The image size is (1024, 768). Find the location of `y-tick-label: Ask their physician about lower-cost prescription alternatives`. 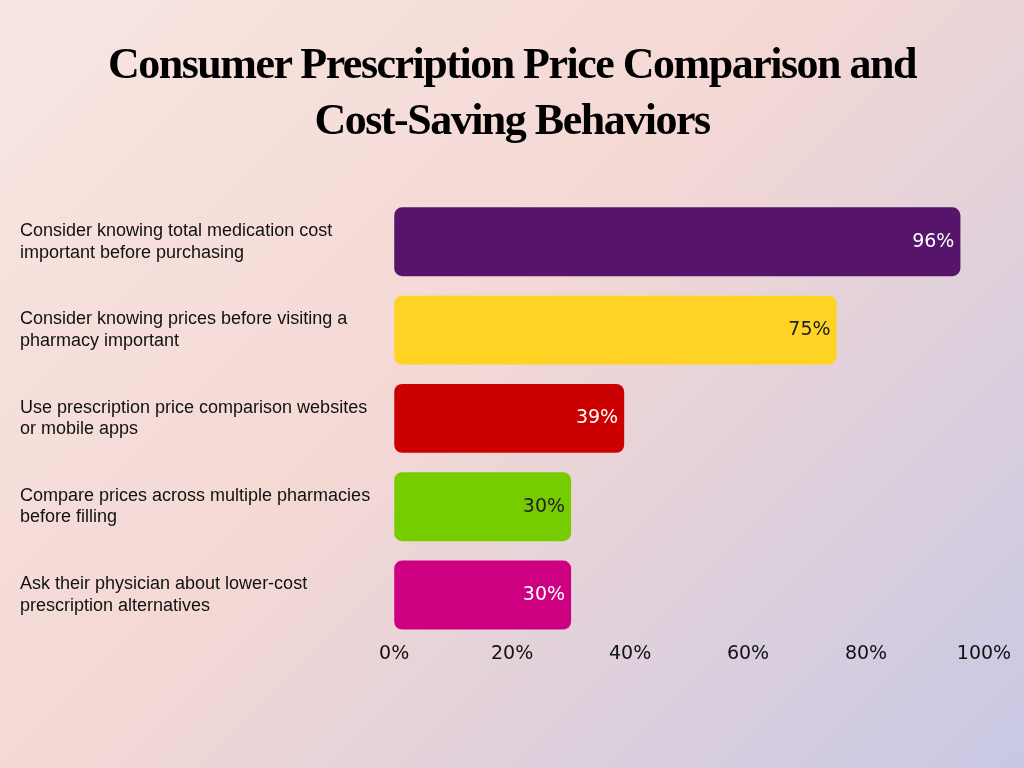

y-tick-label: Ask their physician about lower-cost prescription alternatives is located at coordinates (164, 594).